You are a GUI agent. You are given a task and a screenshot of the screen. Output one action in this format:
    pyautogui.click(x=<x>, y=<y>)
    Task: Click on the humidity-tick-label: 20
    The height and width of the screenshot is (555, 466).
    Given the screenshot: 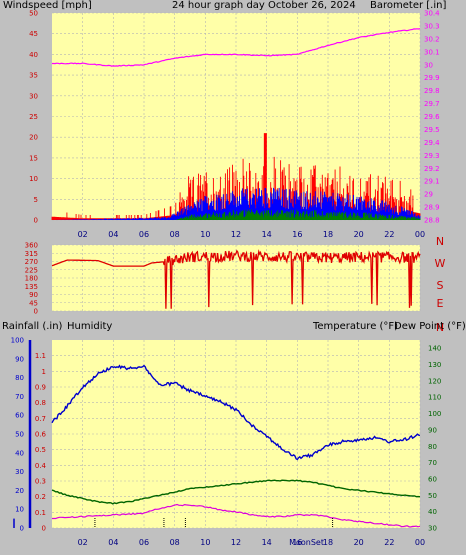 What is the action you would take?
    pyautogui.click(x=19, y=491)
    